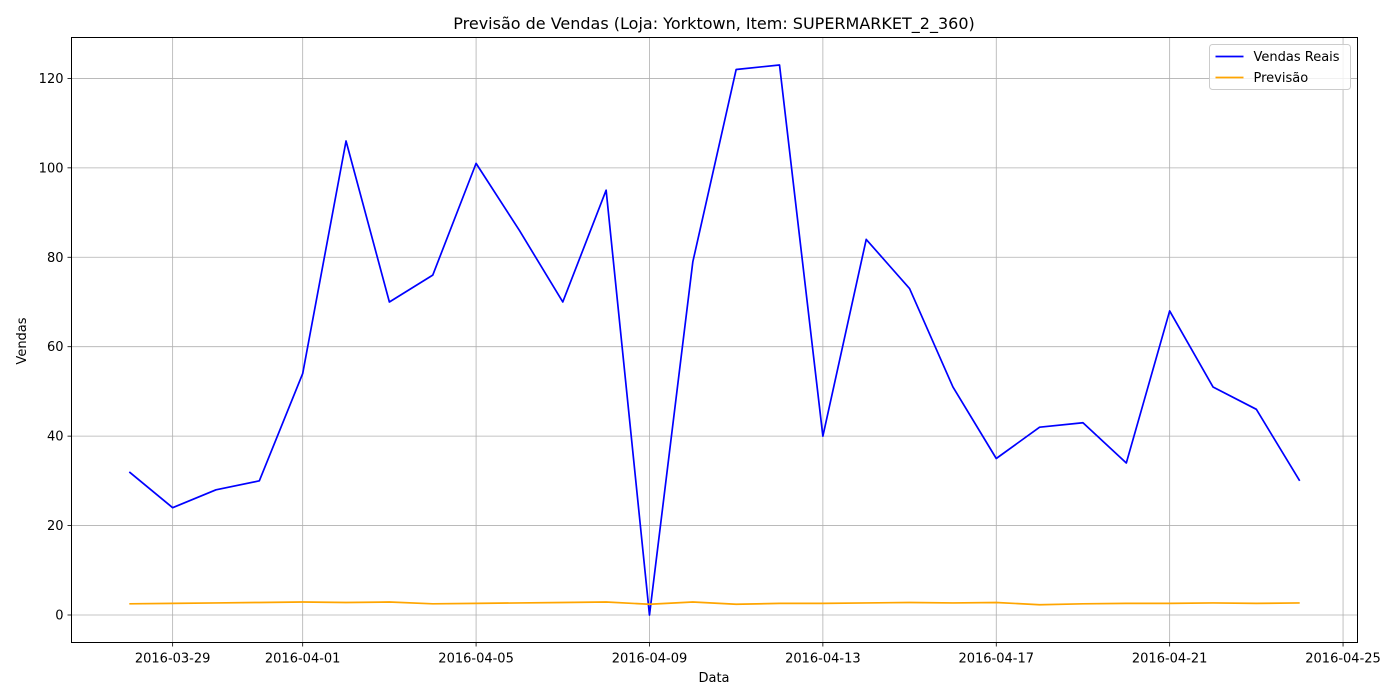  Describe the element at coordinates (55, 526) in the screenshot. I see `y-tick-label: 20` at that location.